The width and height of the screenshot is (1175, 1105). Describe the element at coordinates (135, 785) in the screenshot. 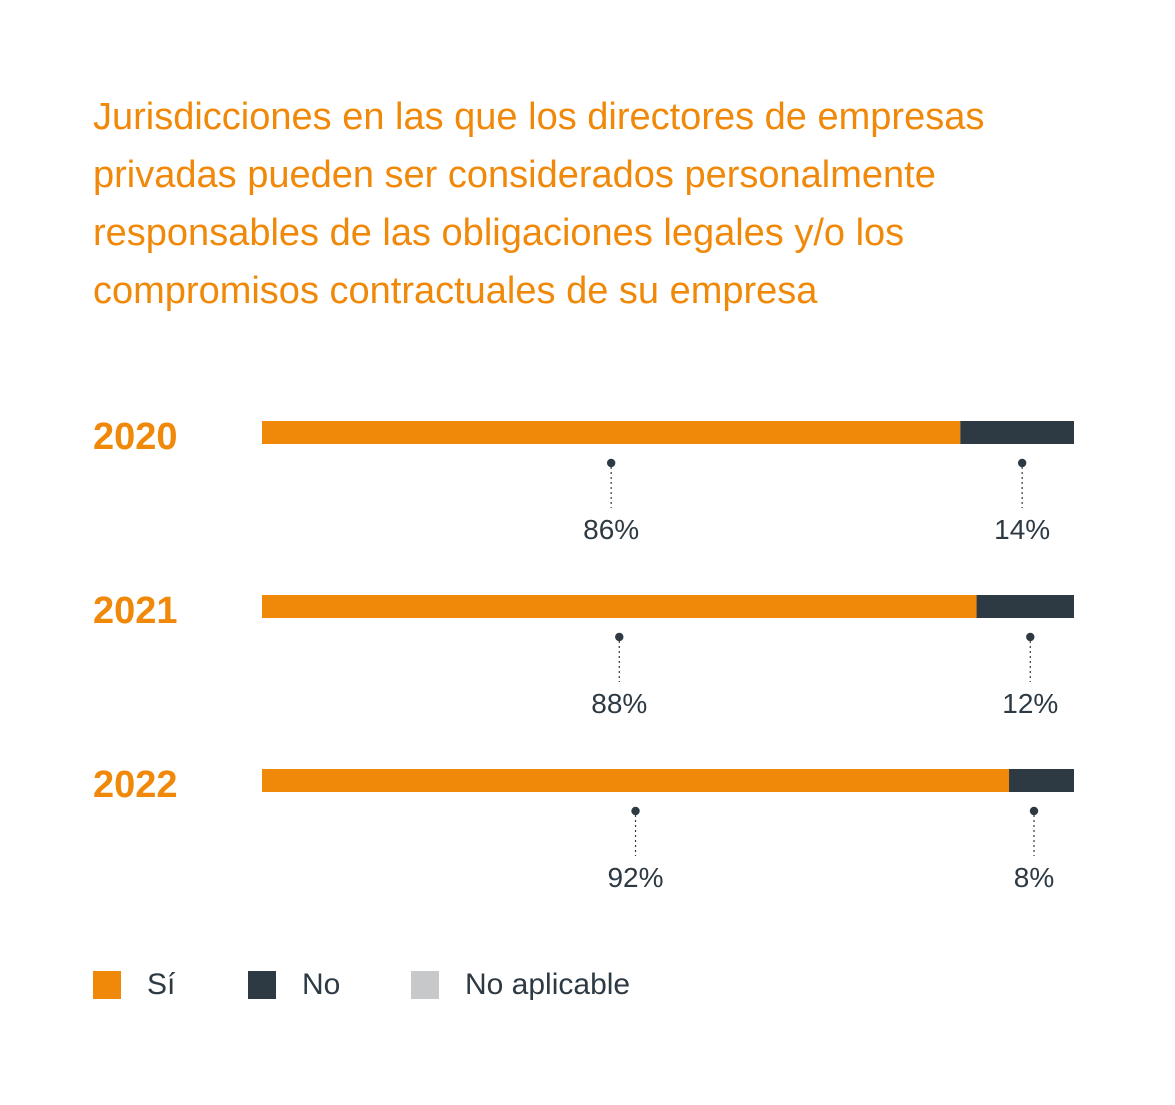

I see `year-label-2022: 2022` at that location.